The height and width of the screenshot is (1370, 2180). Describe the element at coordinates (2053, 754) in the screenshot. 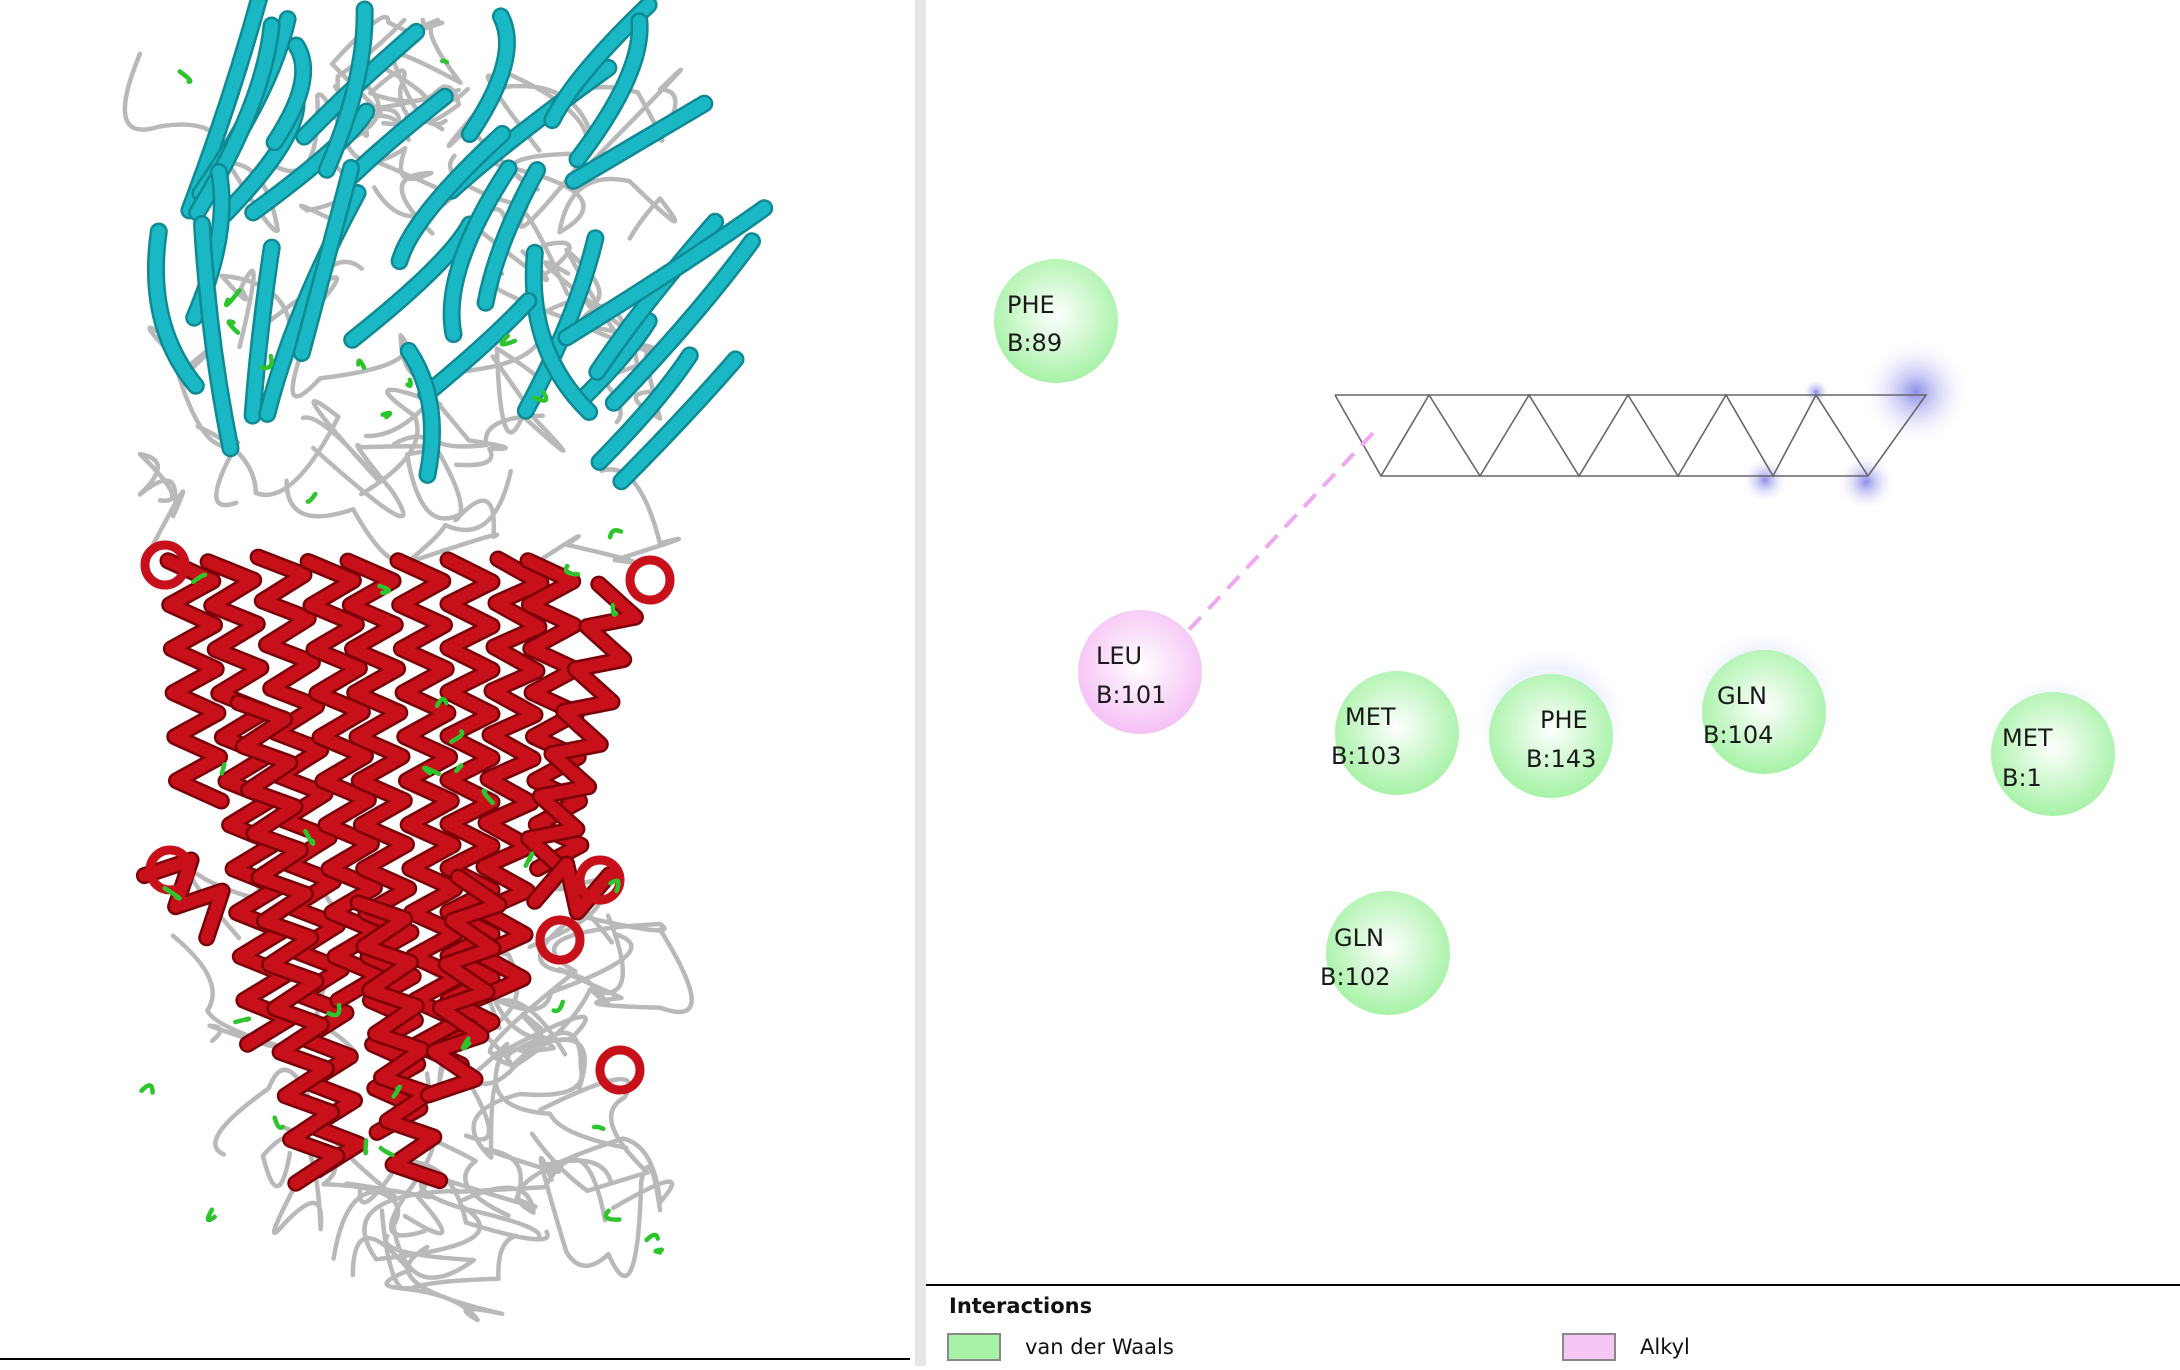

I see `residue-met-b1: MET B:1` at that location.